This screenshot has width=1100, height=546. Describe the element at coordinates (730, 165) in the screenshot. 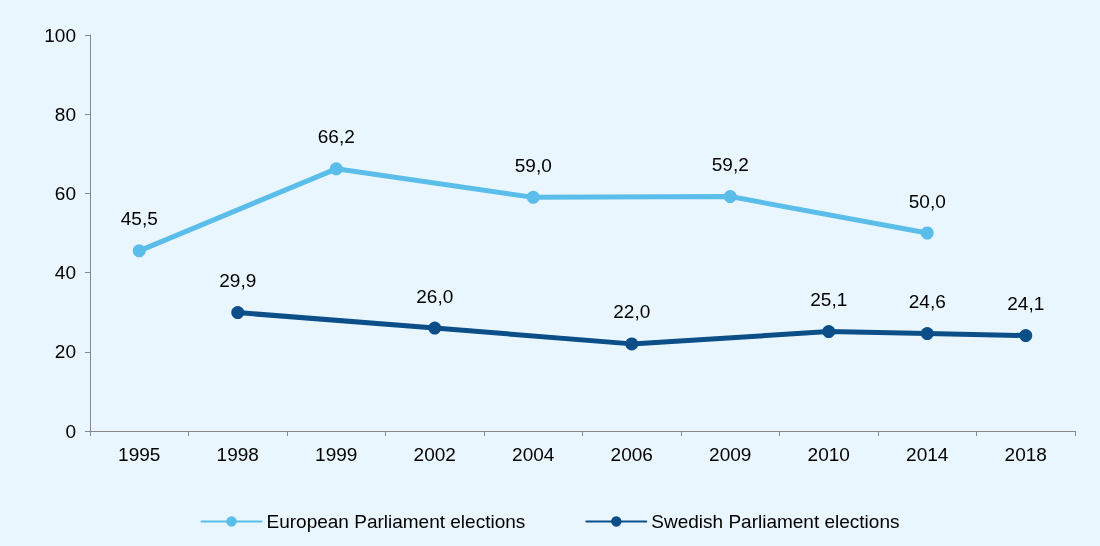

I see `data-label: 59,2` at that location.